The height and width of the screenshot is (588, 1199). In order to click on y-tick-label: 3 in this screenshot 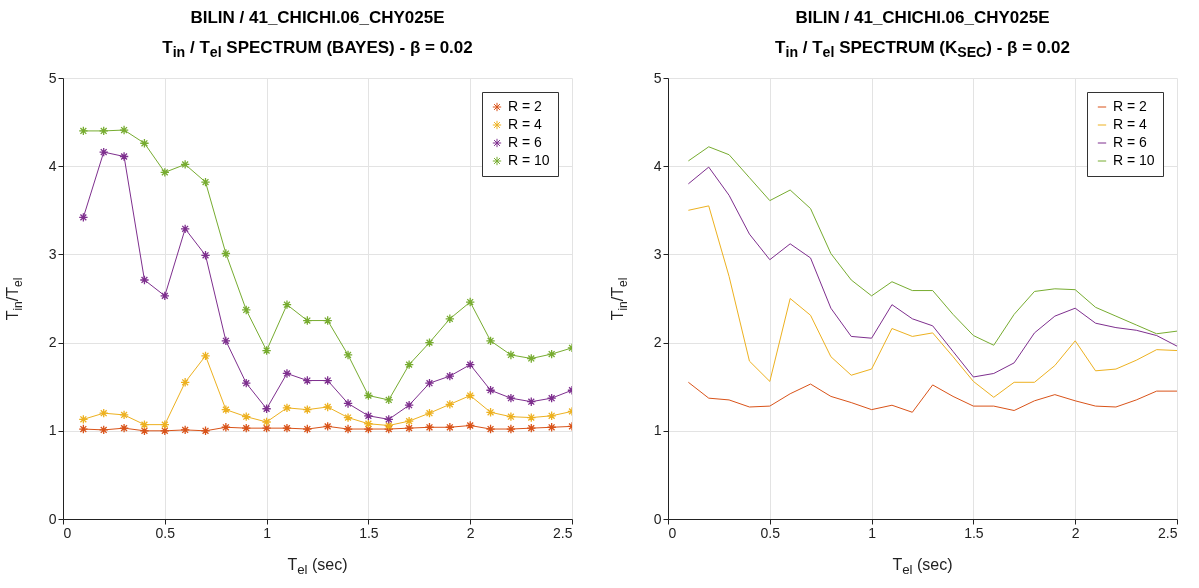, I will do `click(657, 253)`.